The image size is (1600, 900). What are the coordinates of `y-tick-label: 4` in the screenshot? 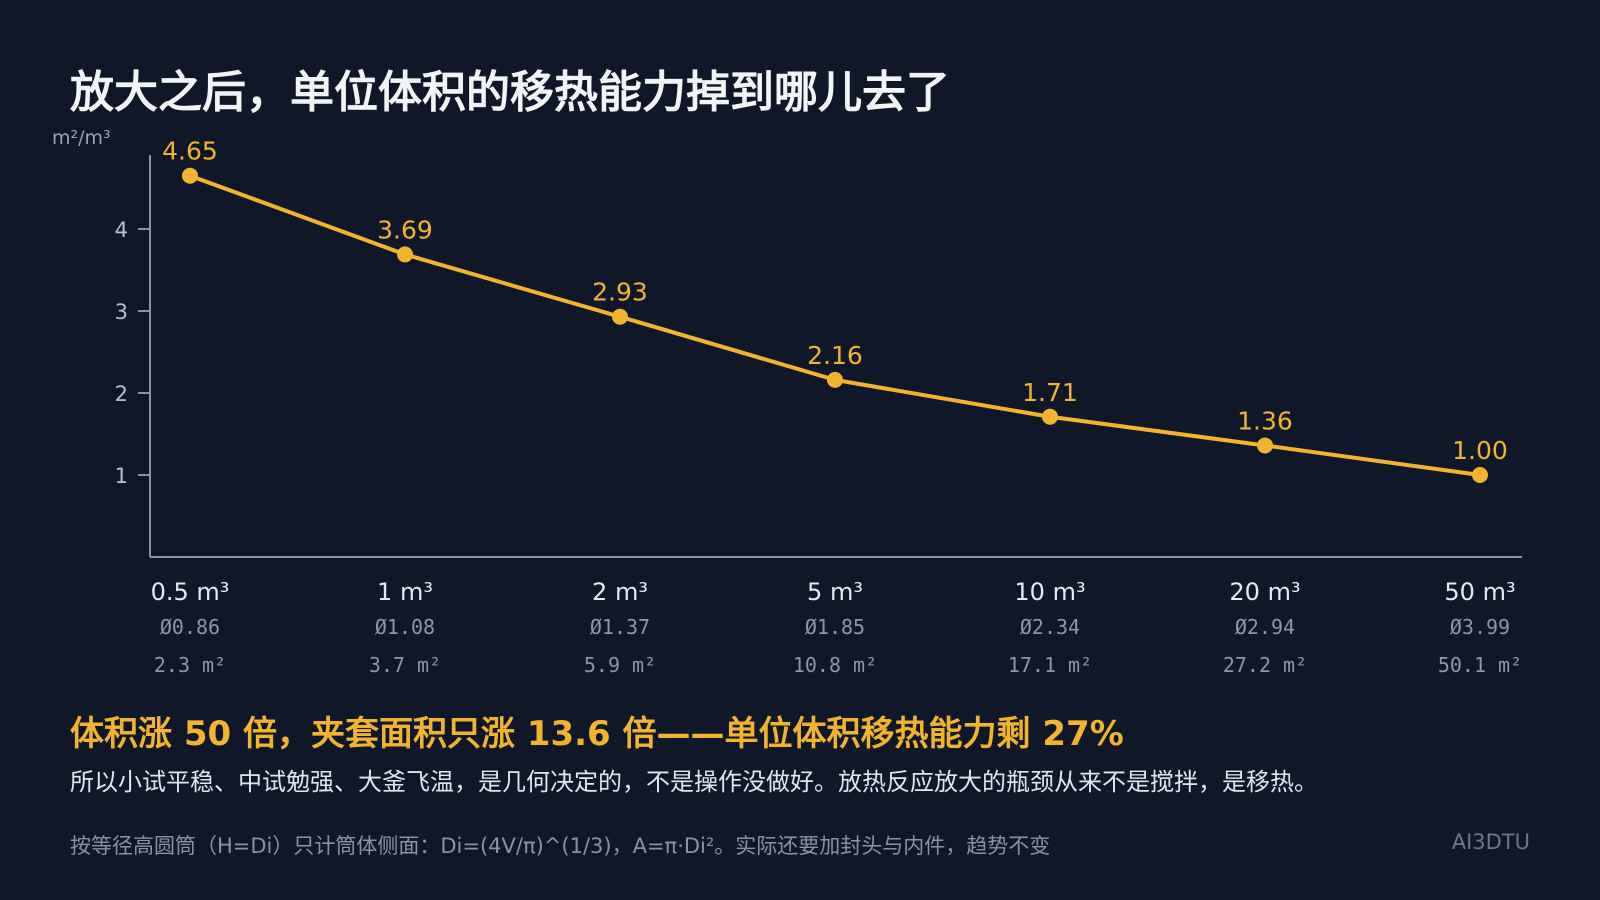 It's located at (121, 230).